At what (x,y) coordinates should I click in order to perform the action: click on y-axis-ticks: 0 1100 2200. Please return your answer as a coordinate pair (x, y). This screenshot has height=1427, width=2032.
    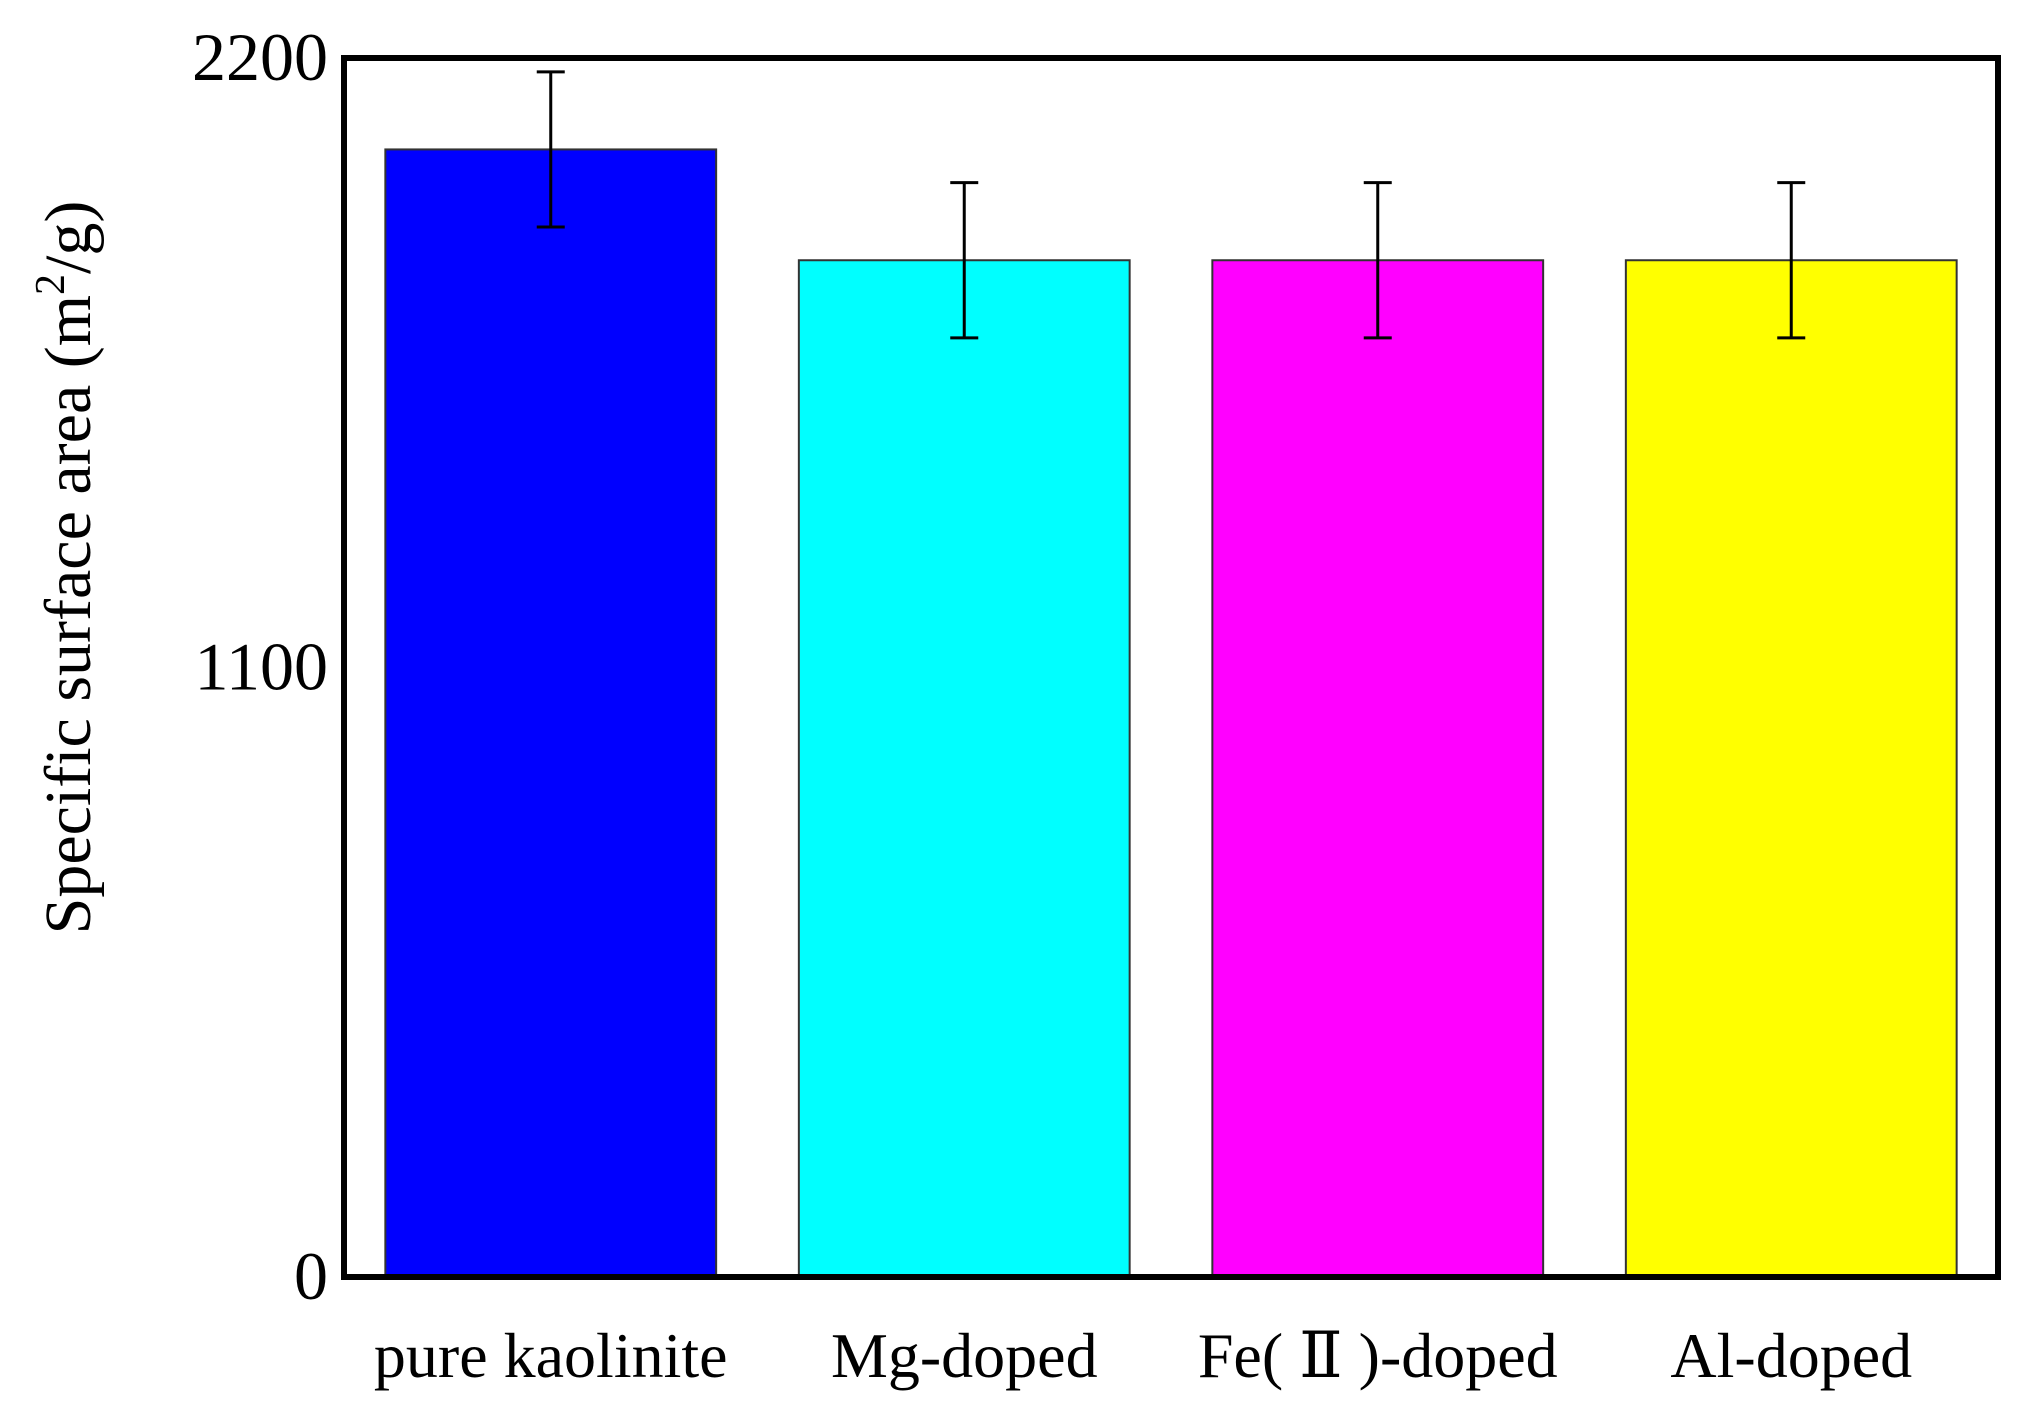
    Looking at the image, I should click on (260, 666).